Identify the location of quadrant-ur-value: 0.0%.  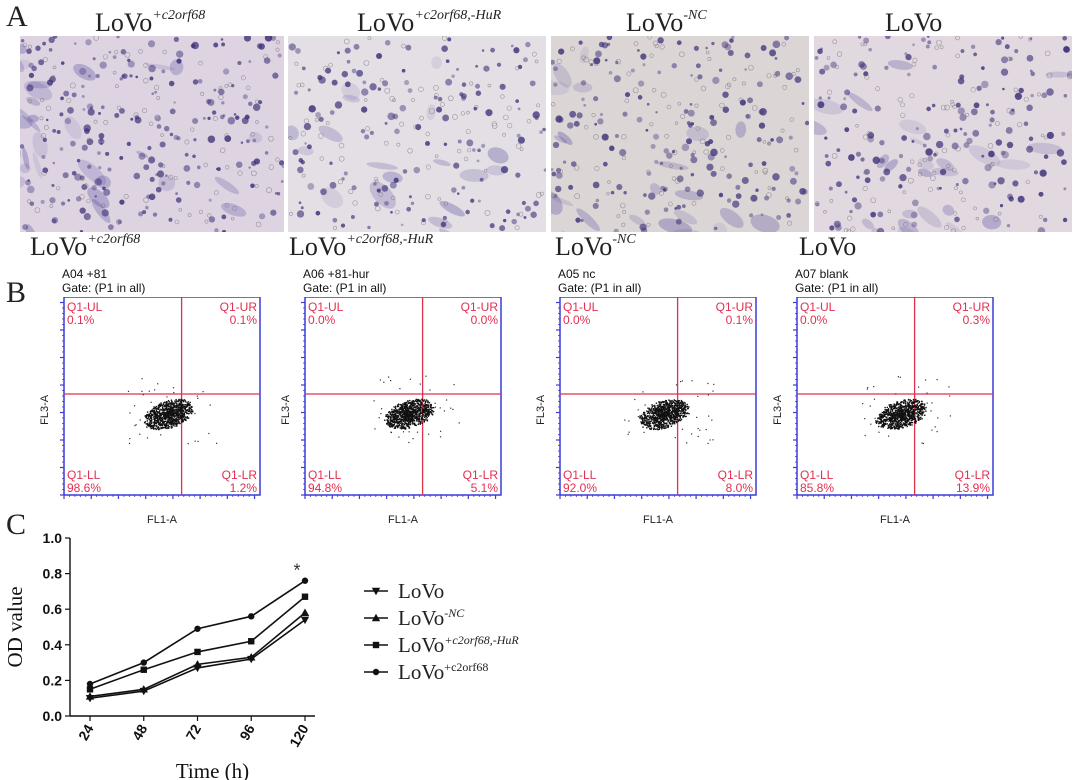
(485, 320).